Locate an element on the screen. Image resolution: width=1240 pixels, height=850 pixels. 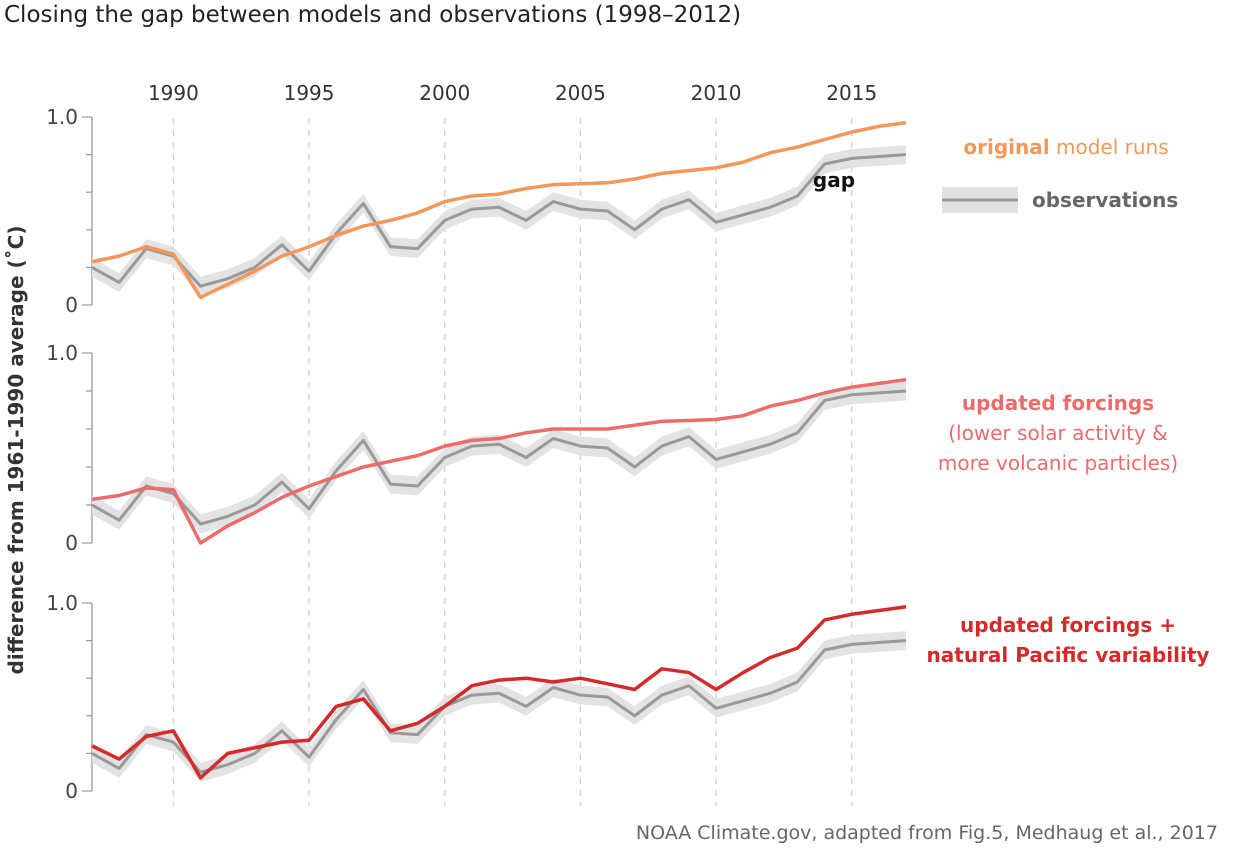
x-tick-label: 2010 is located at coordinates (716, 93).